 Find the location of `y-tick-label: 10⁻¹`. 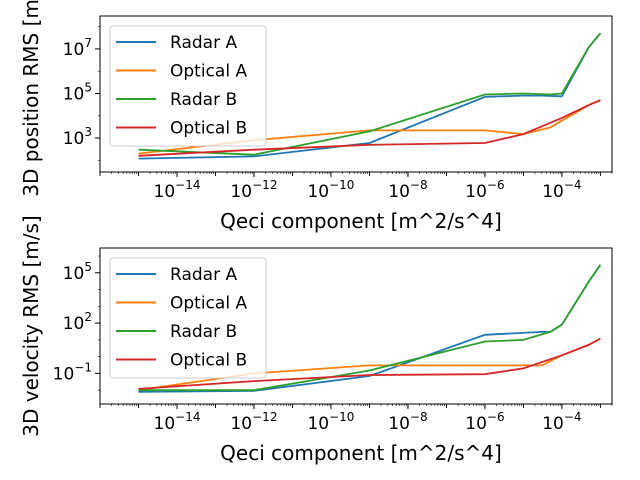

y-tick-label: 10⁻¹ is located at coordinates (72, 372).